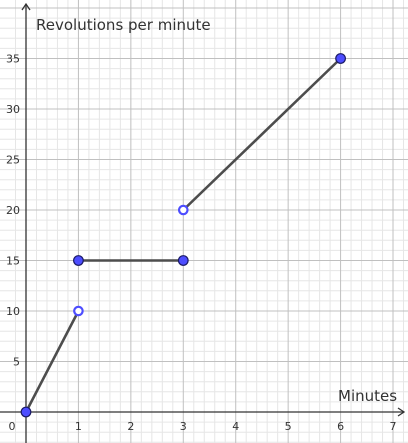 Image resolution: width=408 pixels, height=443 pixels. I want to click on x-tick-label: 4, so click(235, 426).